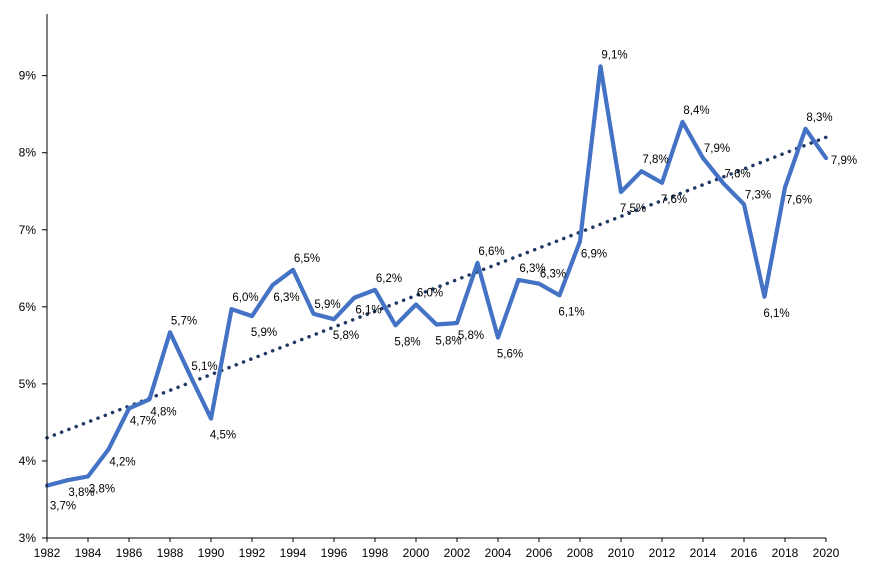 The image size is (875, 575). I want to click on x-tick-label: 2004, so click(498, 553).